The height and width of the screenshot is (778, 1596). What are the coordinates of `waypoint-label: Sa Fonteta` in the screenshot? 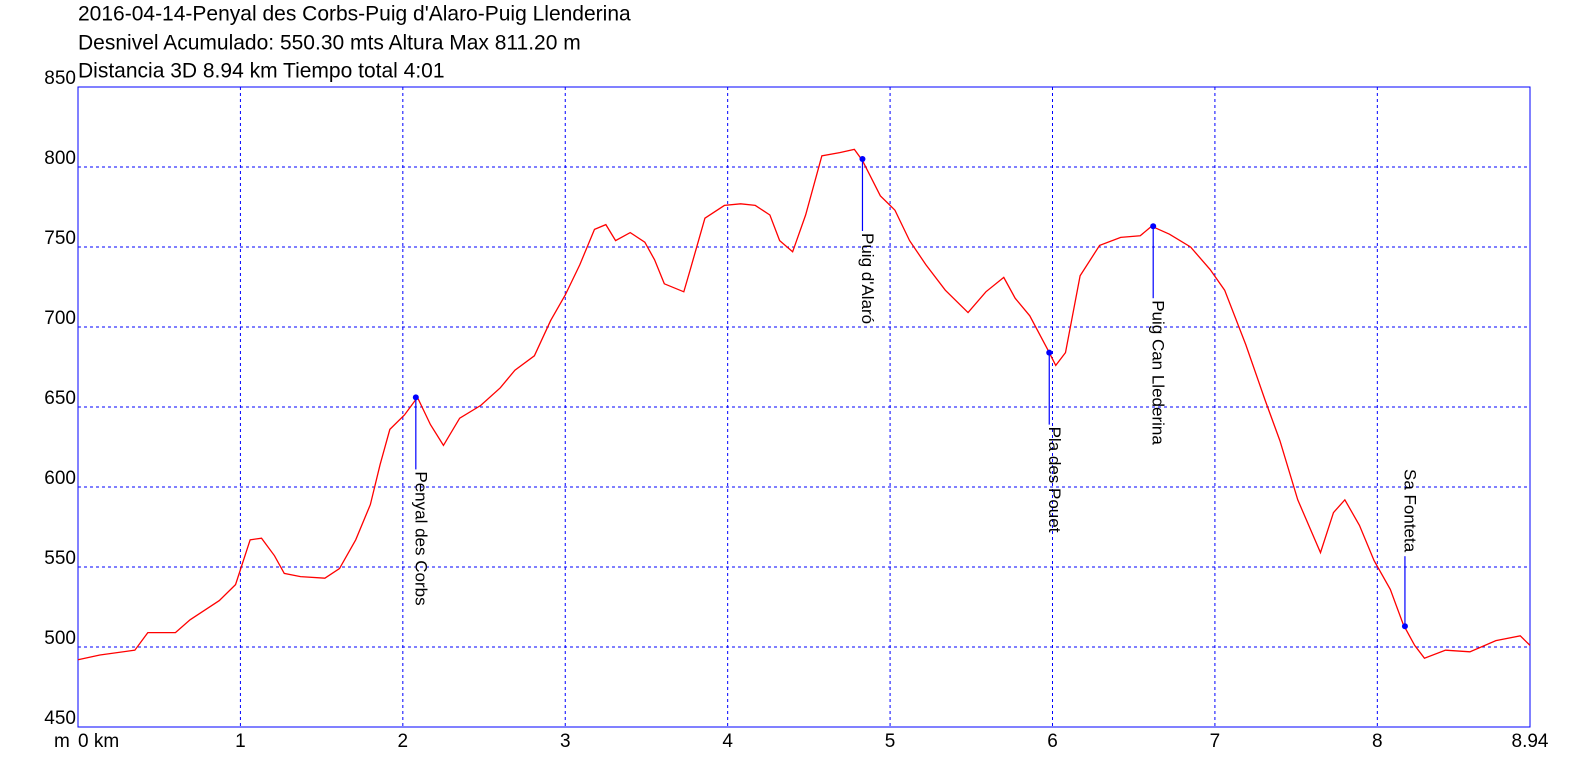 It's located at (1409, 511).